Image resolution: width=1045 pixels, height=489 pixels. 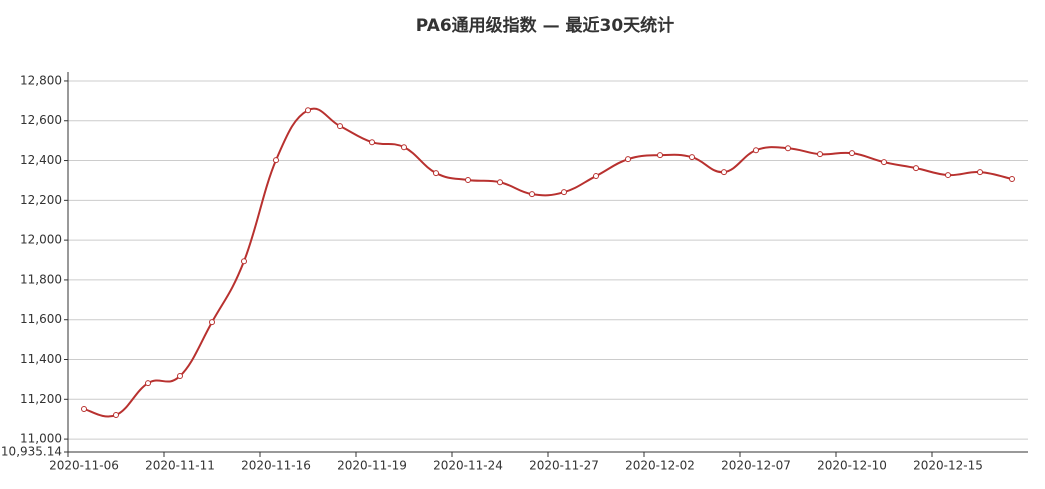 What do you see at coordinates (564, 466) in the screenshot?
I see `x-tick-label: 2020-11-27` at bounding box center [564, 466].